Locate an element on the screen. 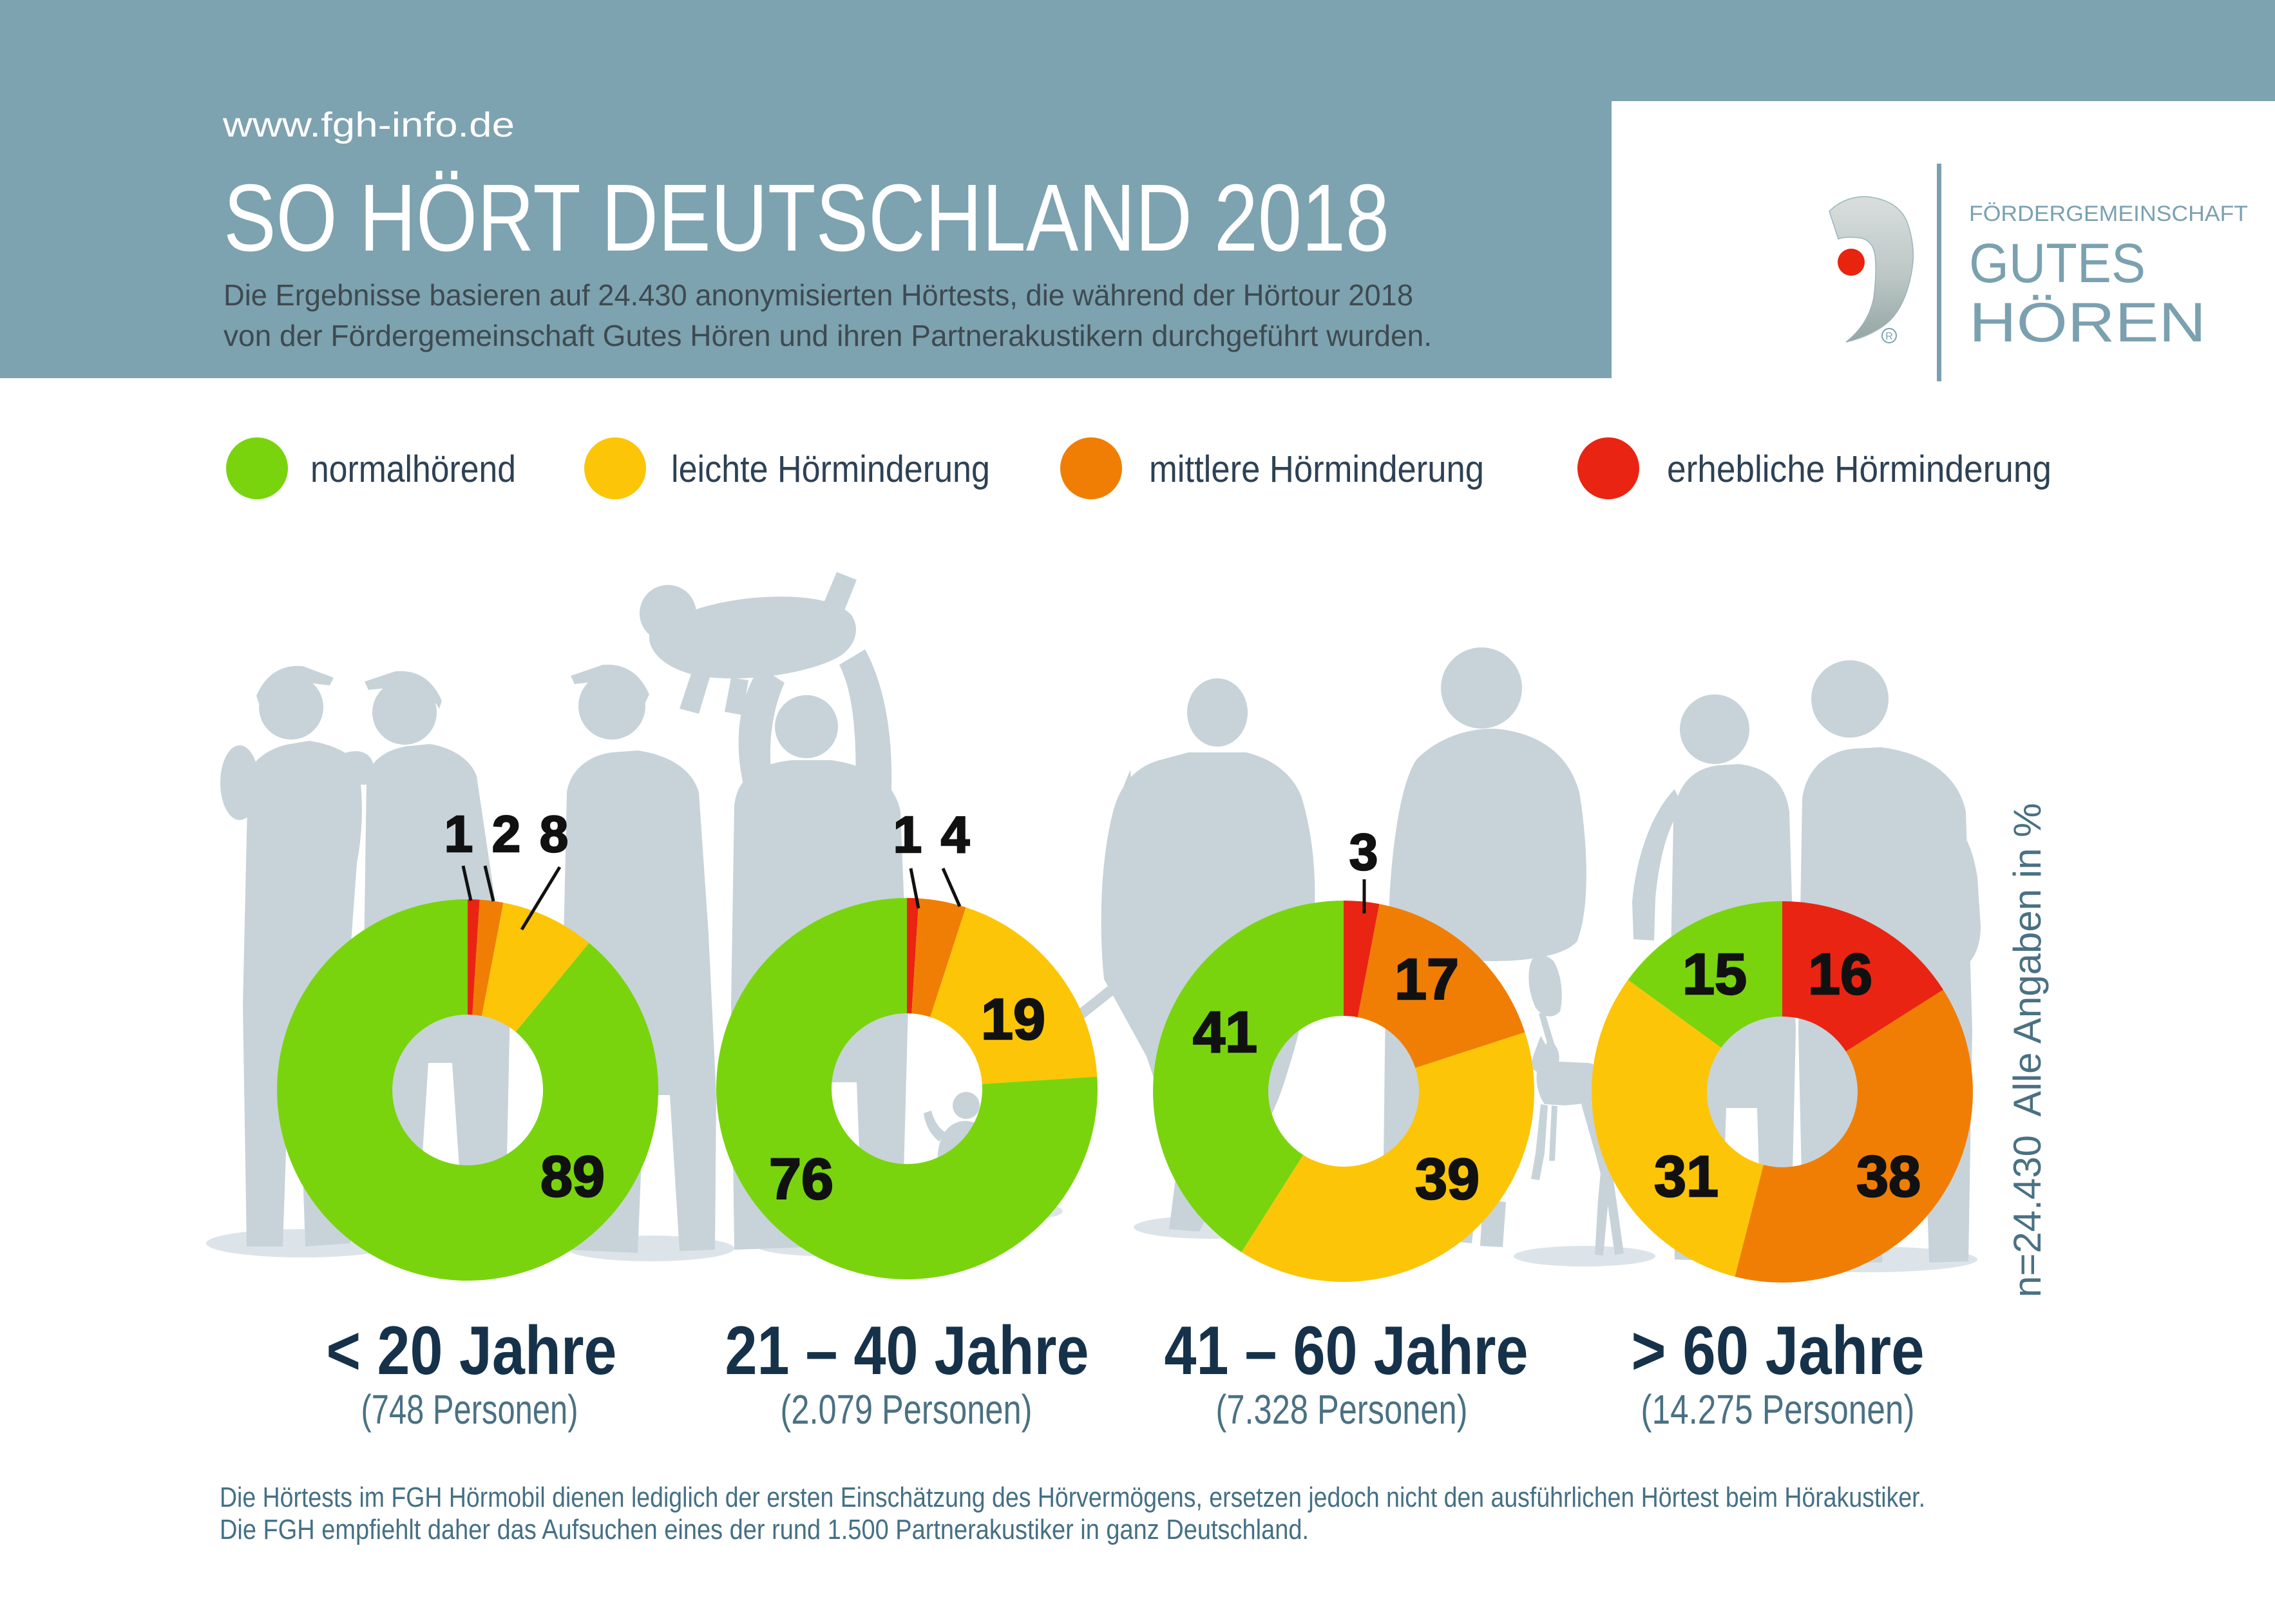  svg-text: 39 is located at coordinates (1447, 1179).